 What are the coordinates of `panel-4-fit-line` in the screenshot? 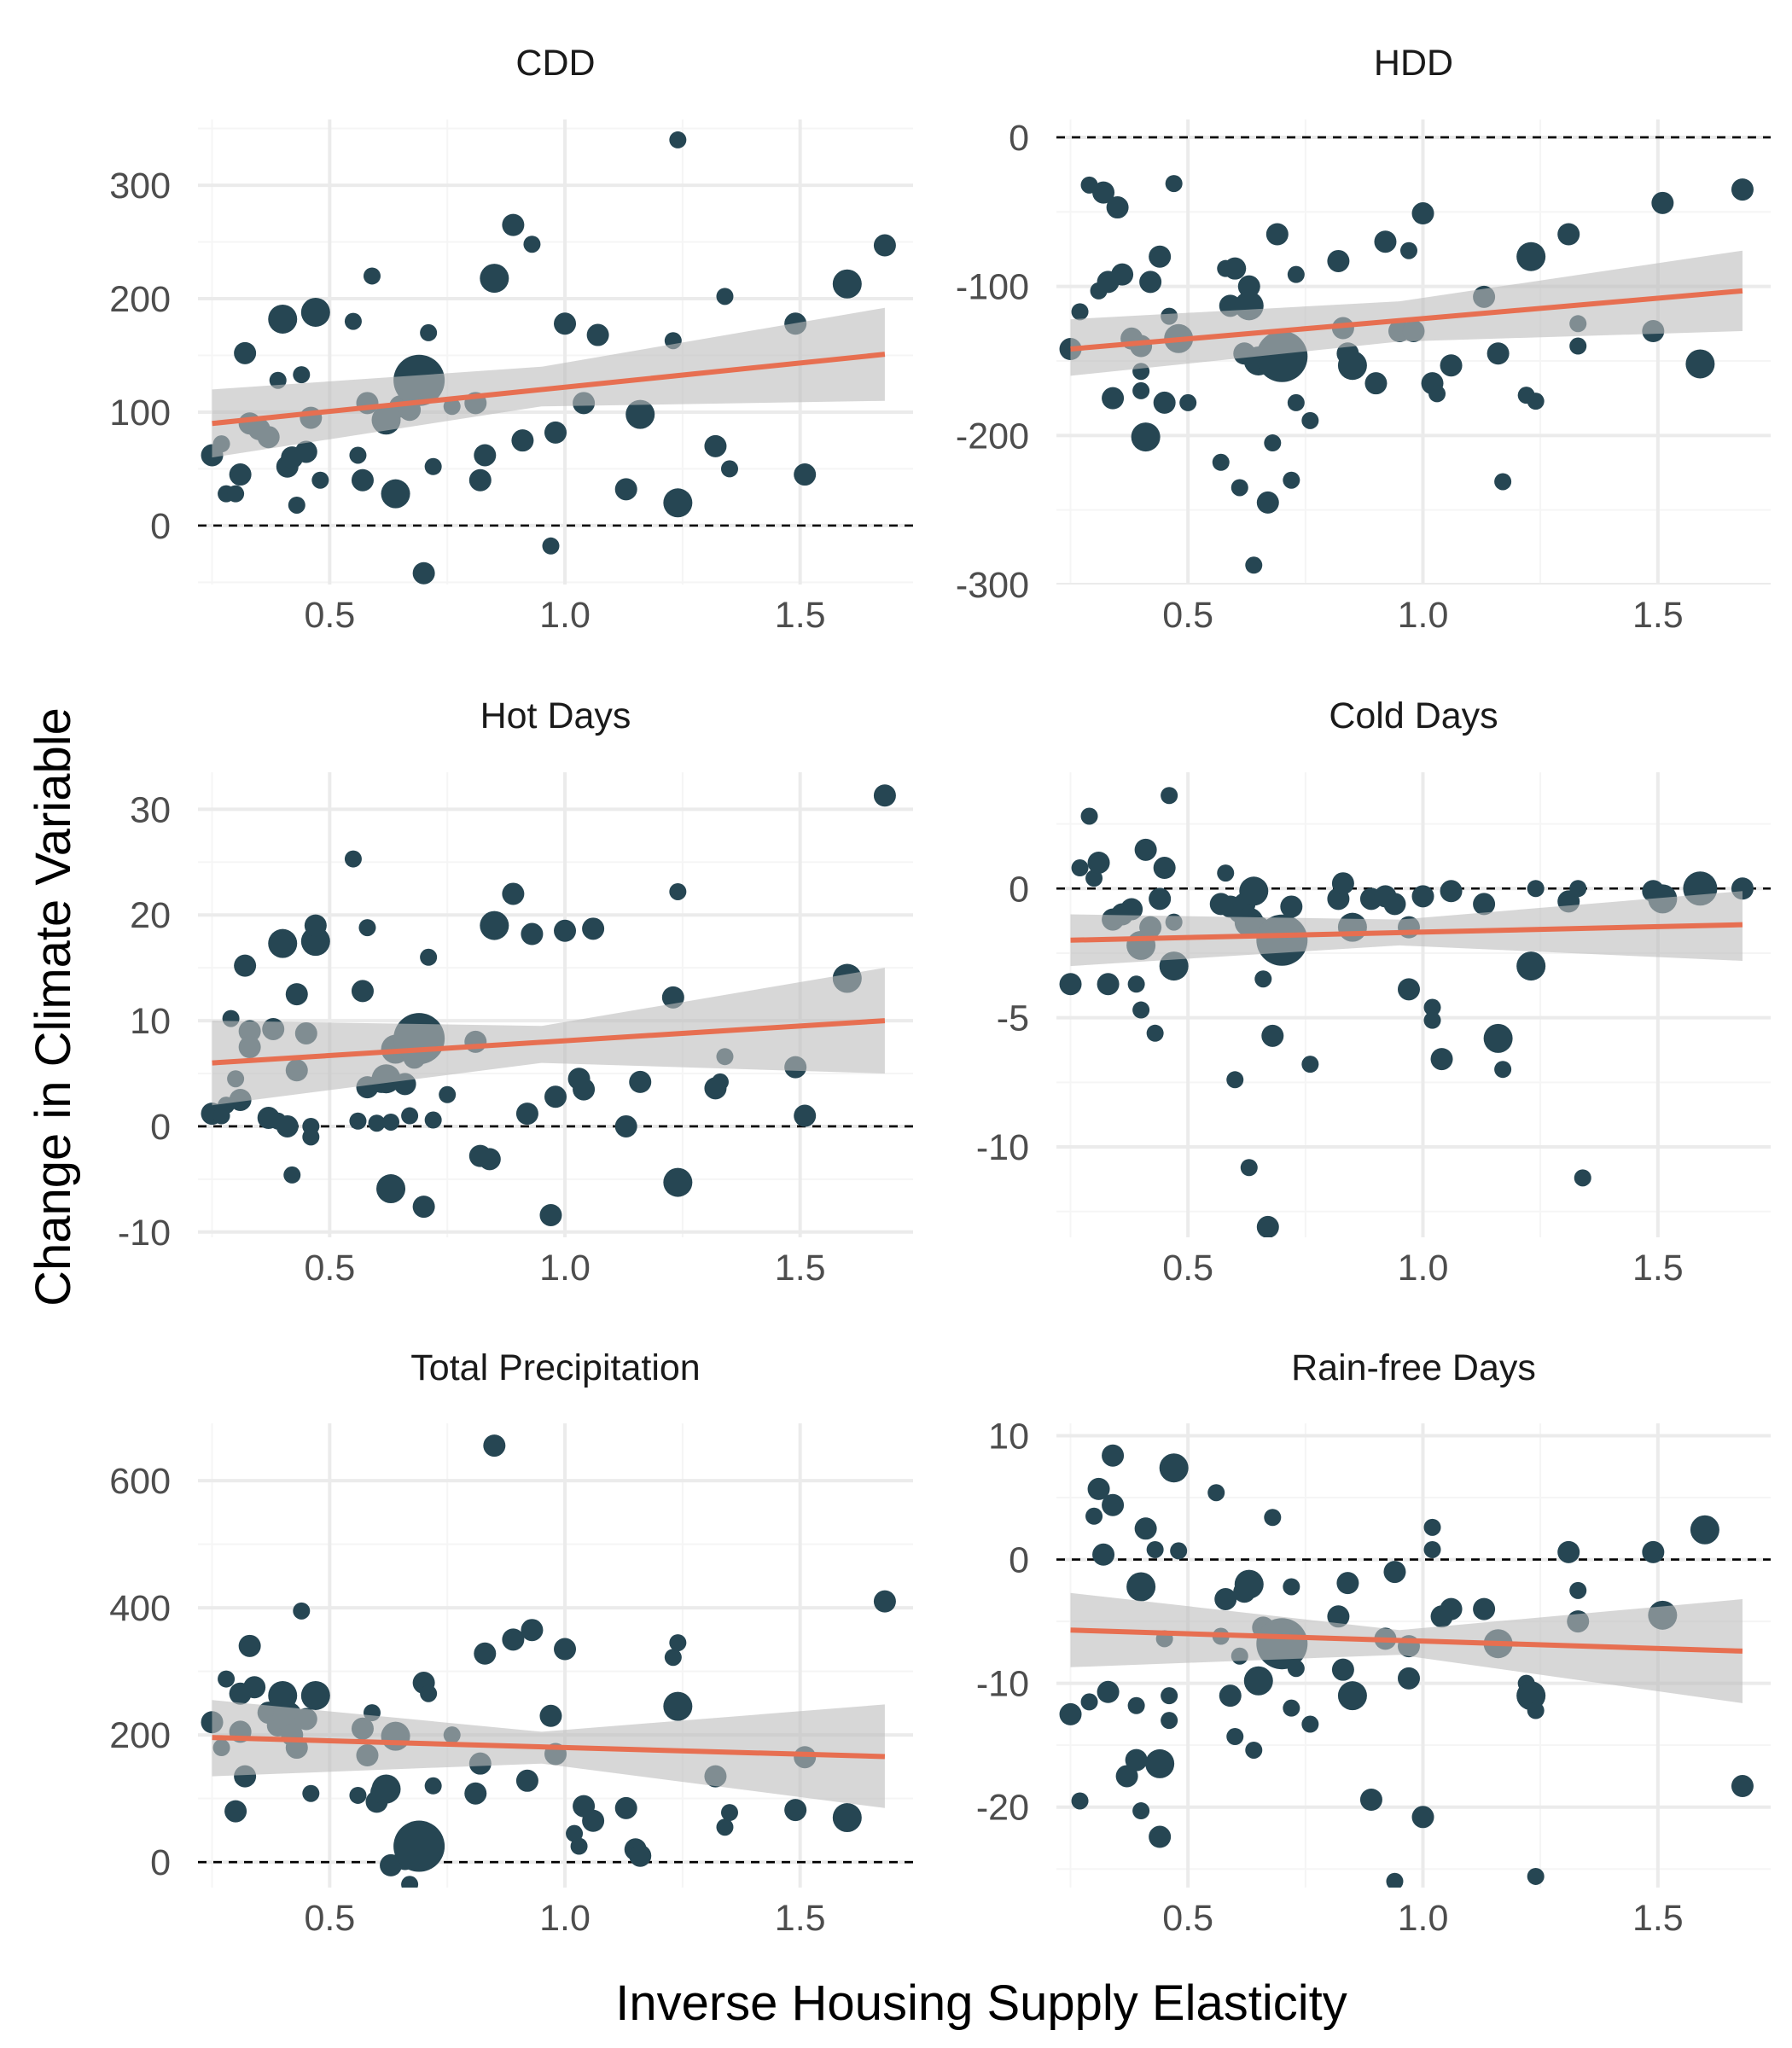 It's located at (549, 1747).